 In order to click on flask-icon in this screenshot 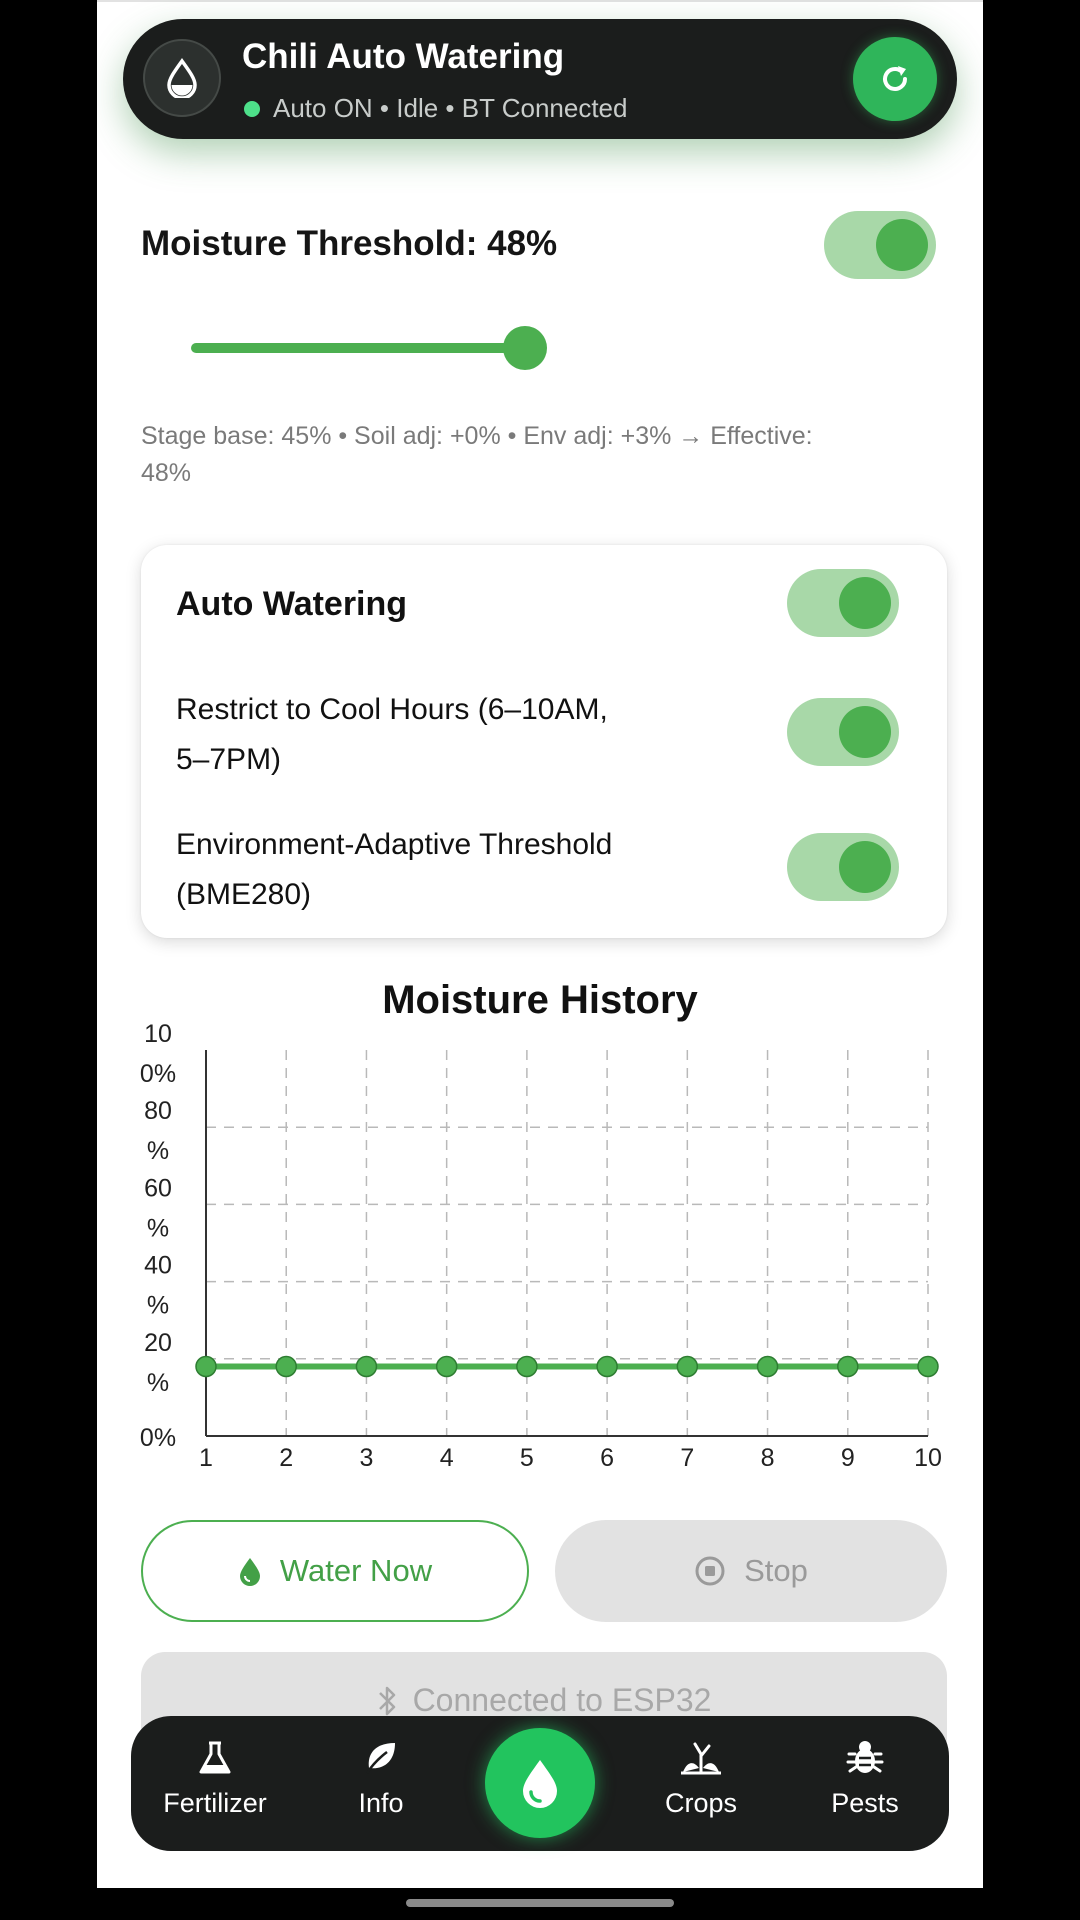, I will do `click(215, 1757)`.